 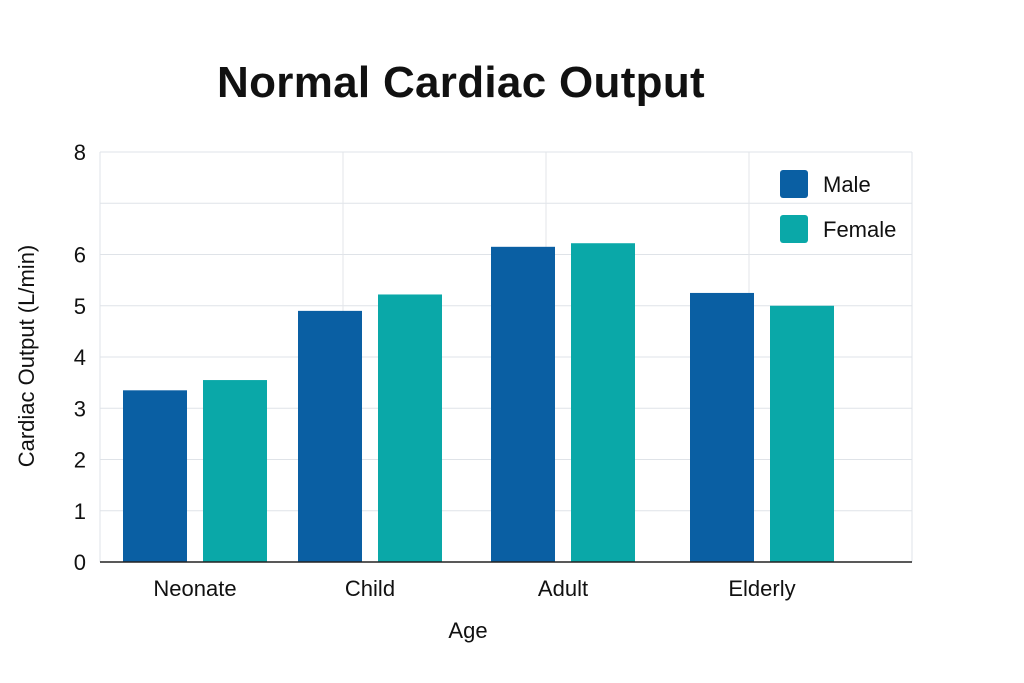 What do you see at coordinates (235, 471) in the screenshot?
I see `bar-female-neonate` at bounding box center [235, 471].